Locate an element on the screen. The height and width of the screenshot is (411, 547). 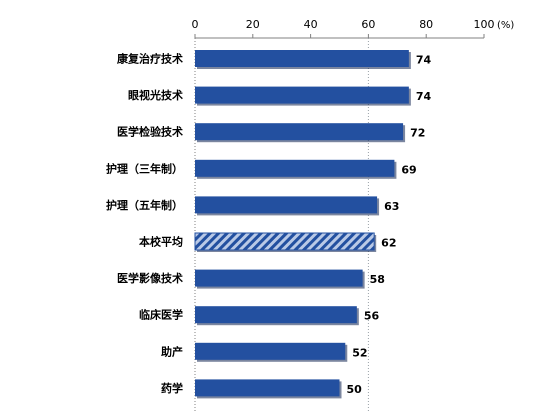
category-label: 护理（五年制） is located at coordinates (144, 205).